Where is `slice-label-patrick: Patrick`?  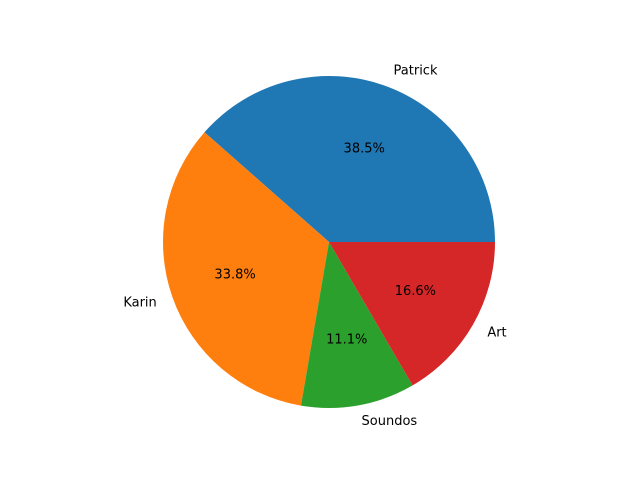
slice-label-patrick: Patrick is located at coordinates (416, 71).